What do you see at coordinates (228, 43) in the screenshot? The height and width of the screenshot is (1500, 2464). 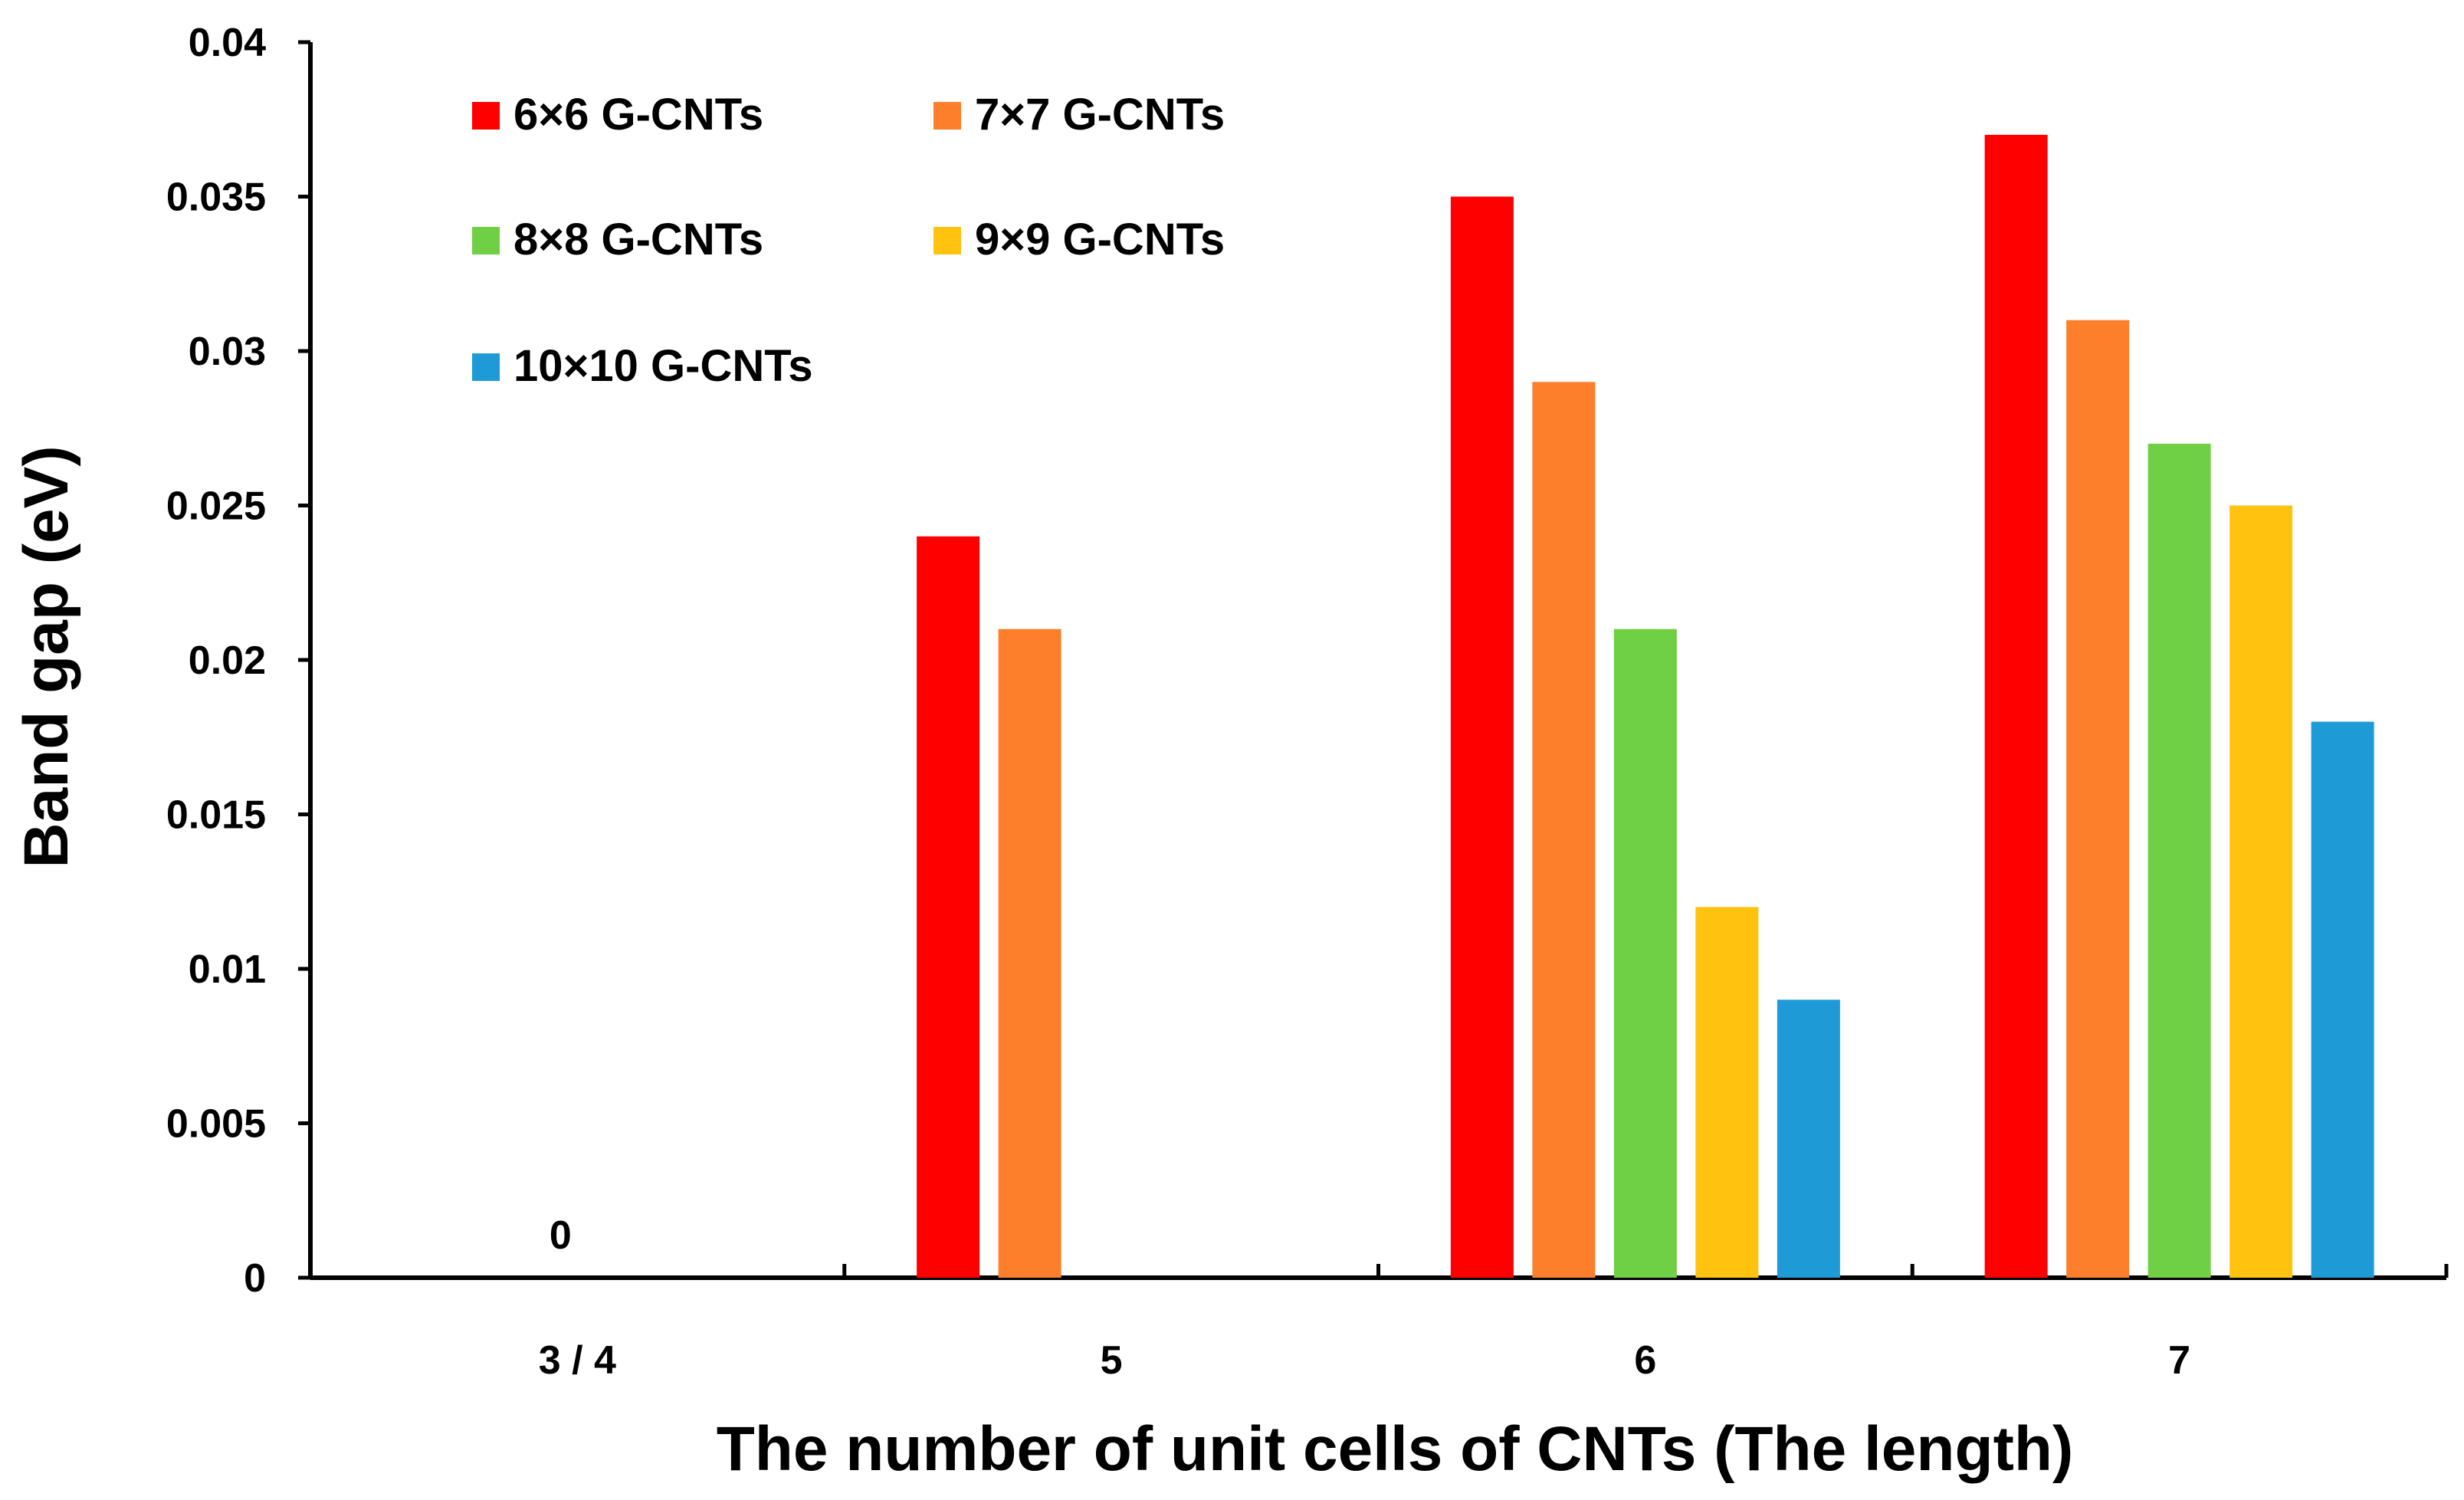 I see `y-tick-label: 0.04` at bounding box center [228, 43].